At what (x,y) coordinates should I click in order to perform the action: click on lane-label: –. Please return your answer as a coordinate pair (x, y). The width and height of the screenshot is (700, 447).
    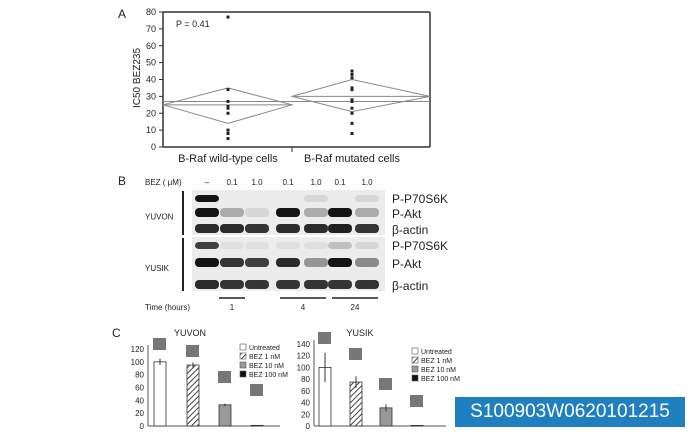
    Looking at the image, I should click on (207, 182).